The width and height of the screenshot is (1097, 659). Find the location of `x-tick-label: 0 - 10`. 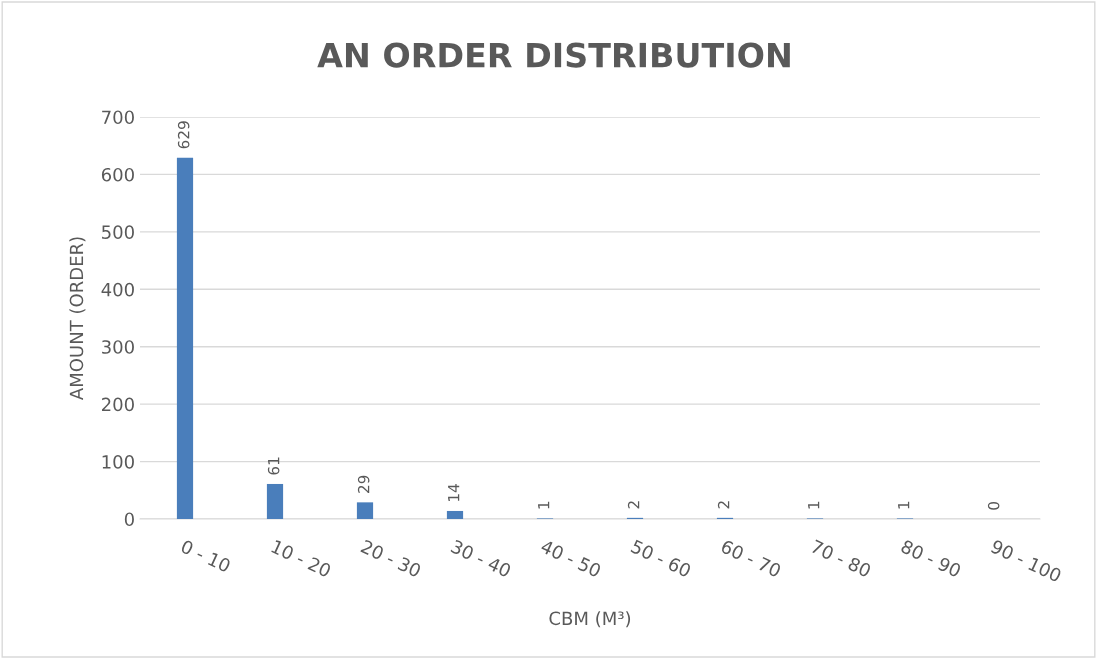

x-tick-label: 0 - 10 is located at coordinates (206, 556).